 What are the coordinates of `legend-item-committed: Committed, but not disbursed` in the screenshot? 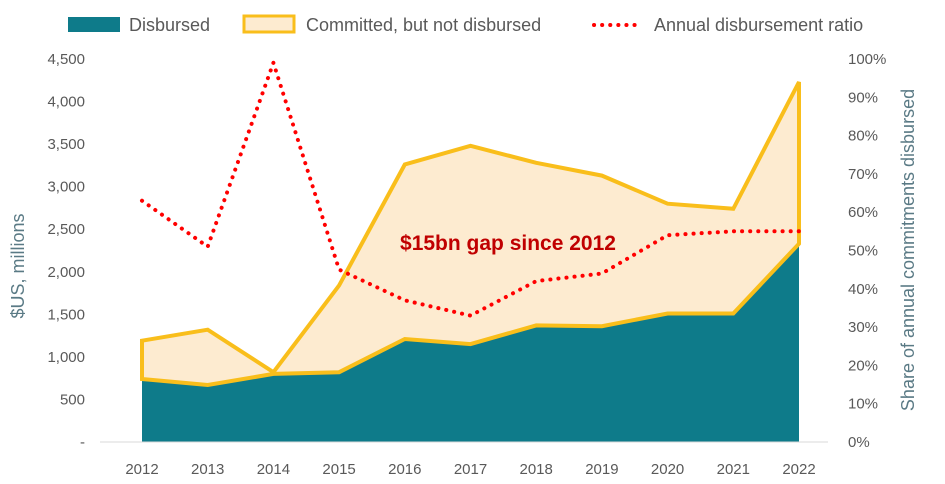 It's located at (391, 24).